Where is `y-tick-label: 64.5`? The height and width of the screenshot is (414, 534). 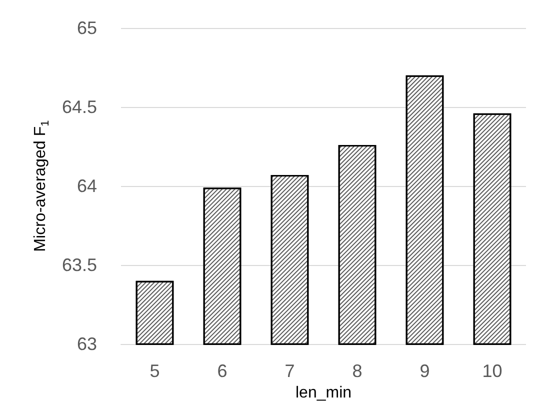
y-tick-label: 64.5 is located at coordinates (79, 107).